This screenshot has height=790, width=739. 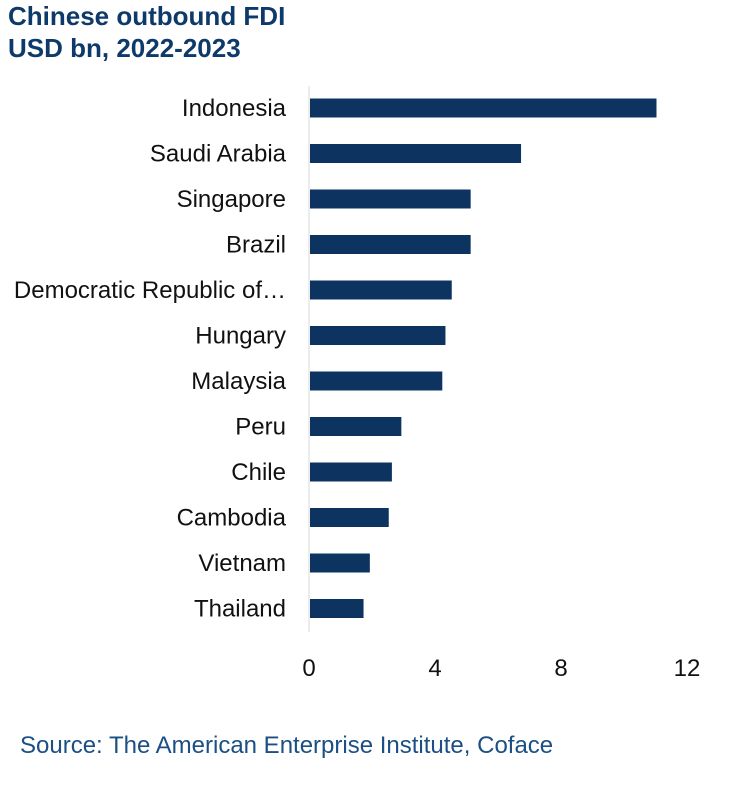 What do you see at coordinates (687, 668) in the screenshot?
I see `x-tick-label: 12` at bounding box center [687, 668].